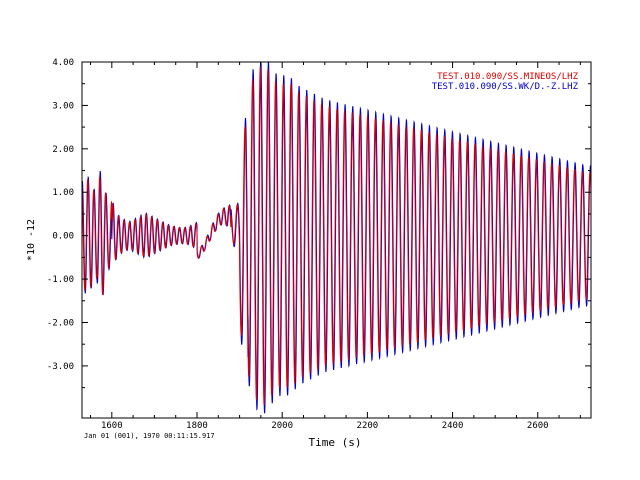 The height and width of the screenshot is (480, 640). I want to click on y-tick-label: 0.00, so click(63, 237).